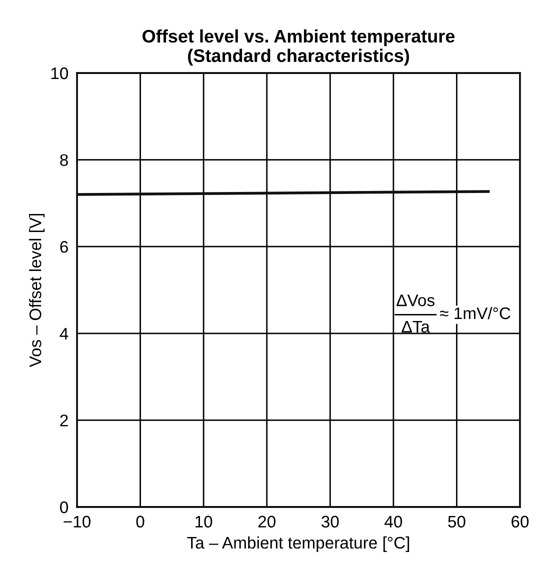  Describe the element at coordinates (64, 247) in the screenshot. I see `y-tick-label: 6` at that location.